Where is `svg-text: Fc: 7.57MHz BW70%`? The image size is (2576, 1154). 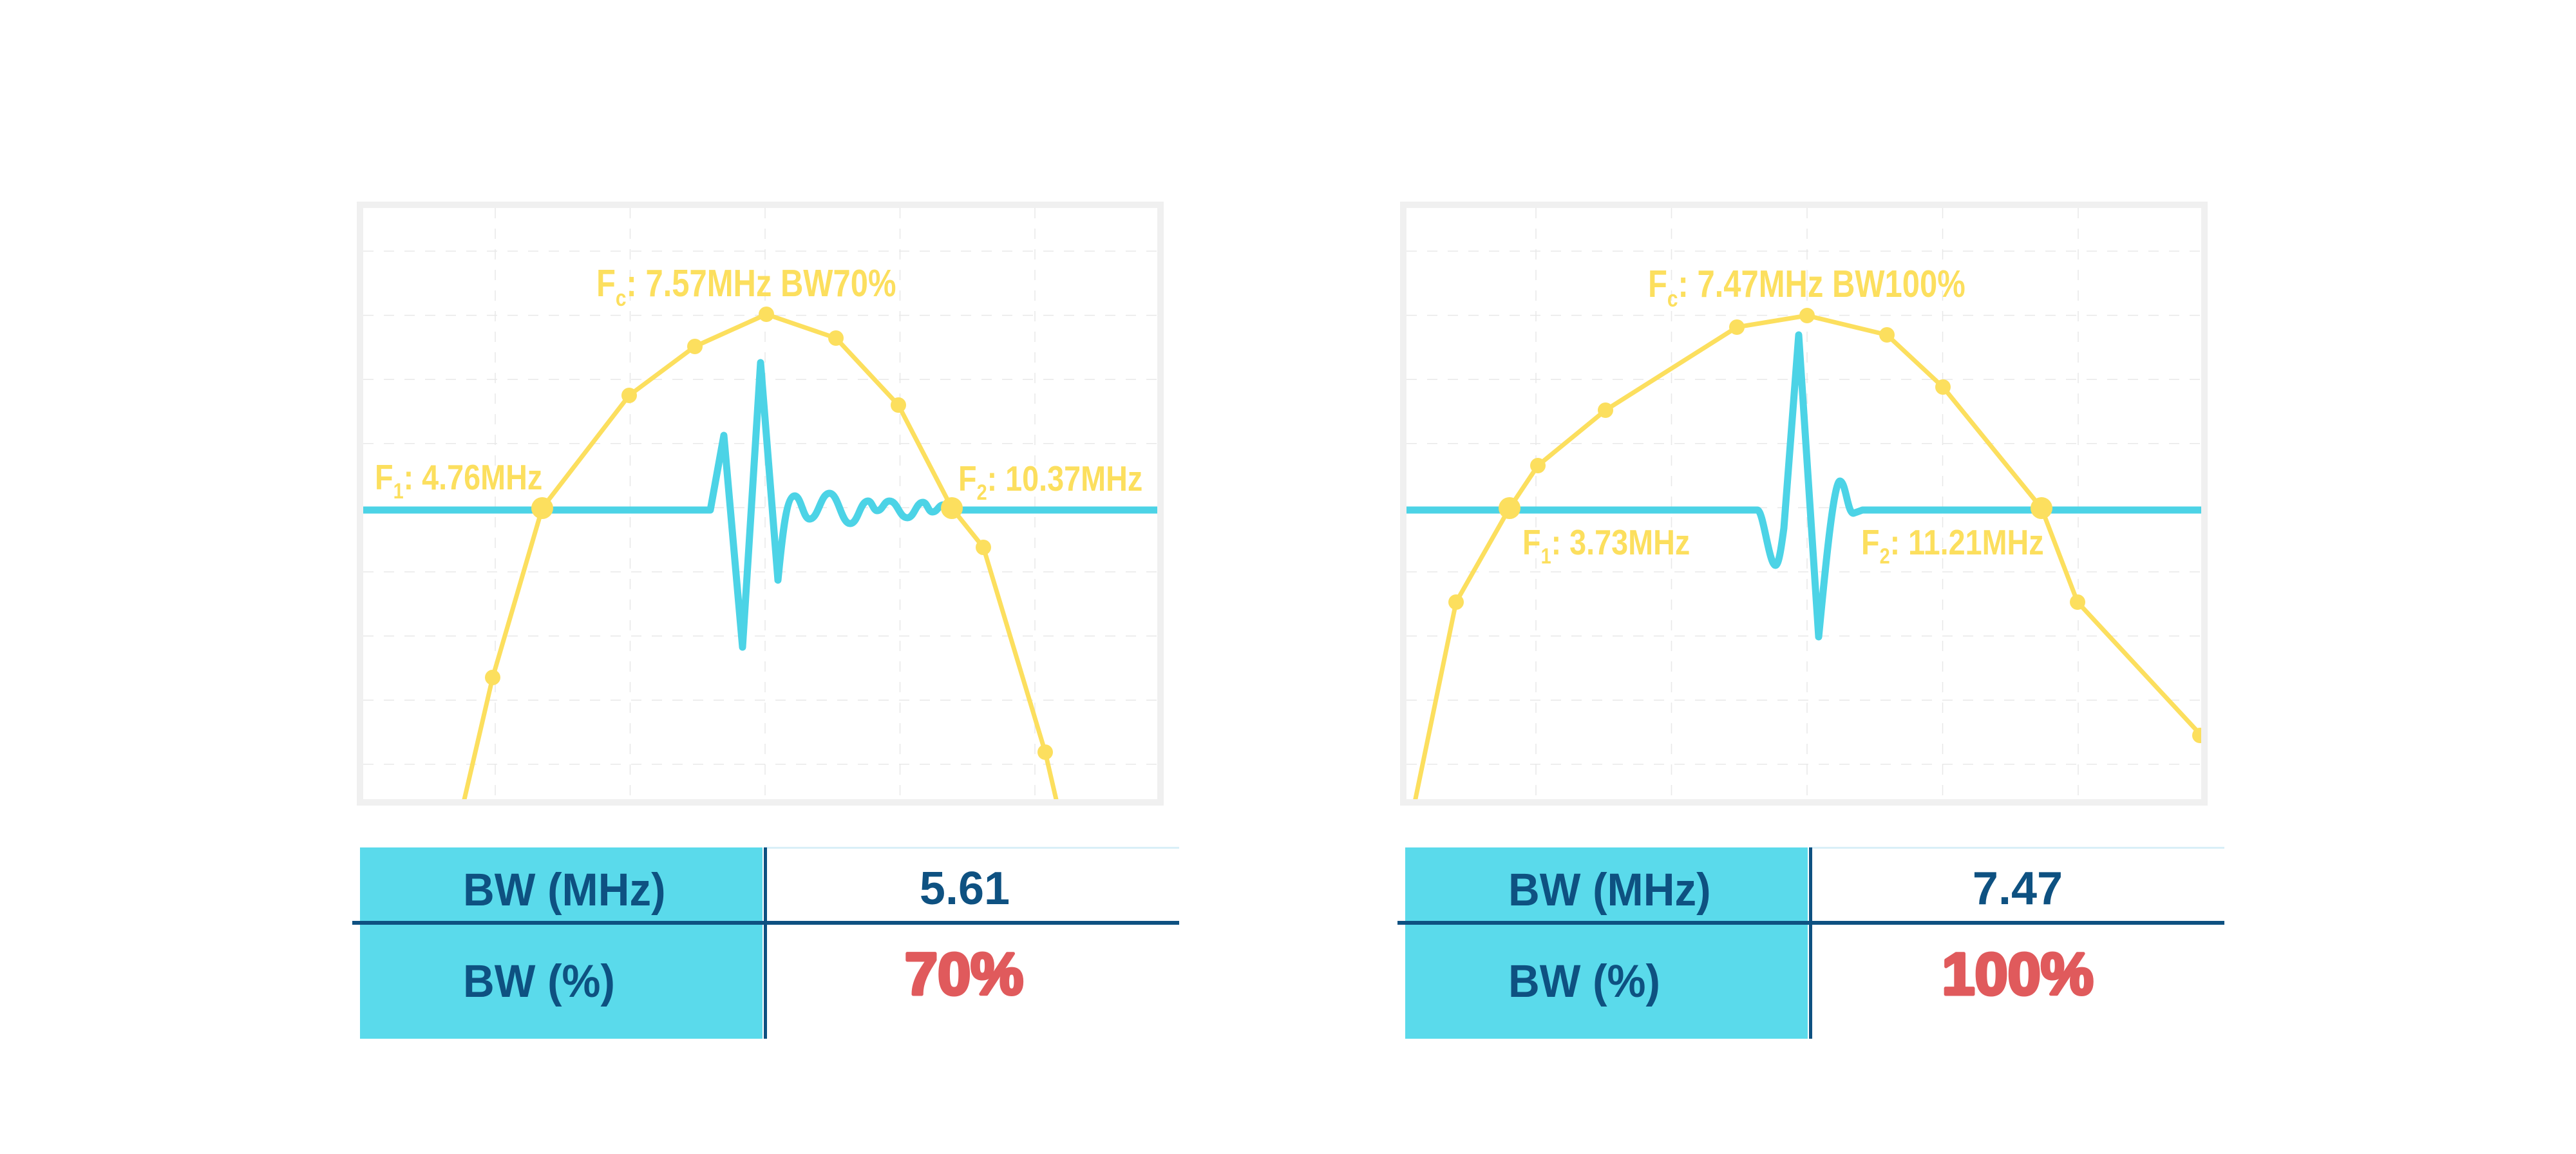 svg-text: Fc: 7.57MHz BW70% is located at coordinates (746, 287).